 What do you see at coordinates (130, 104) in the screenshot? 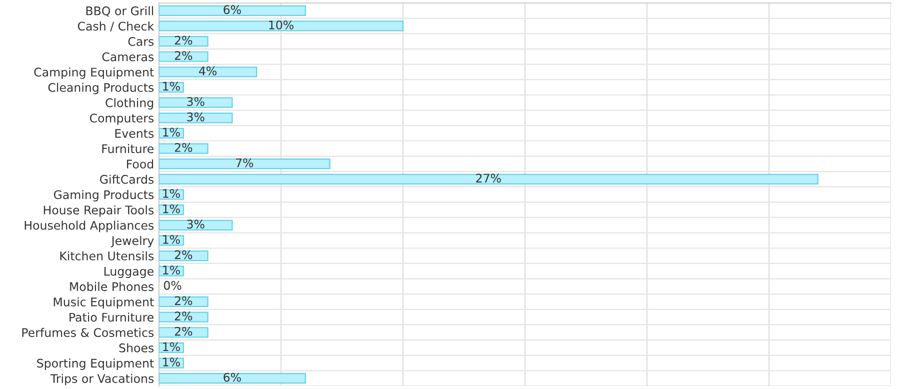
I see `y-tick-label: Clothing` at bounding box center [130, 104].